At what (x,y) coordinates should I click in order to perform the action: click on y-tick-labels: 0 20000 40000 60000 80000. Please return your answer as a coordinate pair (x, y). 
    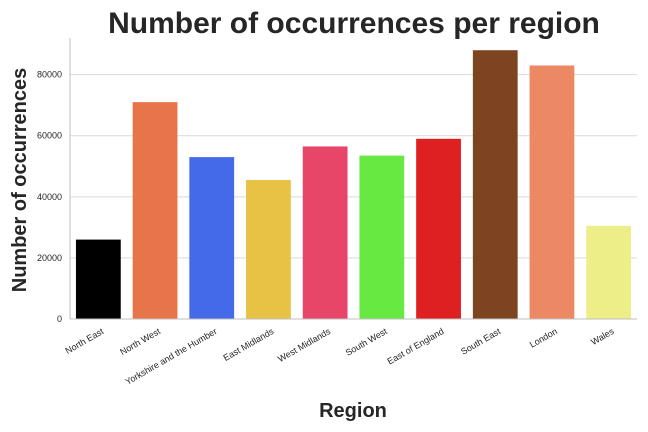
    Looking at the image, I should click on (49, 197).